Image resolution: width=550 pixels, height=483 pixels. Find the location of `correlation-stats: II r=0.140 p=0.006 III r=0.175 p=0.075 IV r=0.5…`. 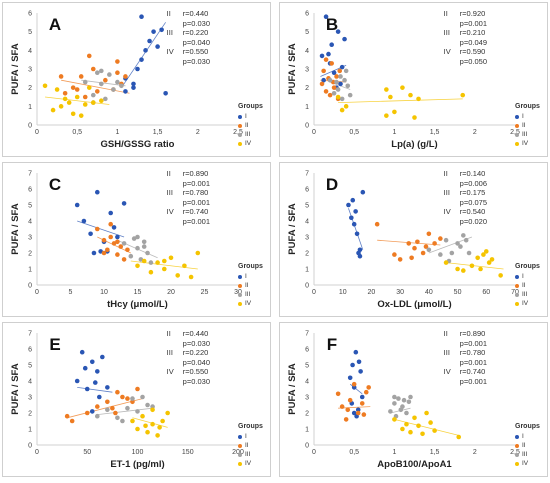

correlation-stats: II r=0.140 p=0.006 III r=0.175 p=0.075 IV r=0.5… is located at coordinates (465, 198).